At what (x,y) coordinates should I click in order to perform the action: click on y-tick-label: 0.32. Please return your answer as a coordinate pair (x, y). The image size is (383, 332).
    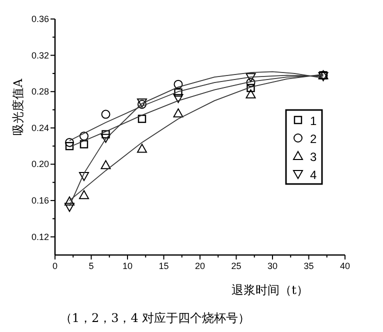
    Looking at the image, I should click on (40, 55).